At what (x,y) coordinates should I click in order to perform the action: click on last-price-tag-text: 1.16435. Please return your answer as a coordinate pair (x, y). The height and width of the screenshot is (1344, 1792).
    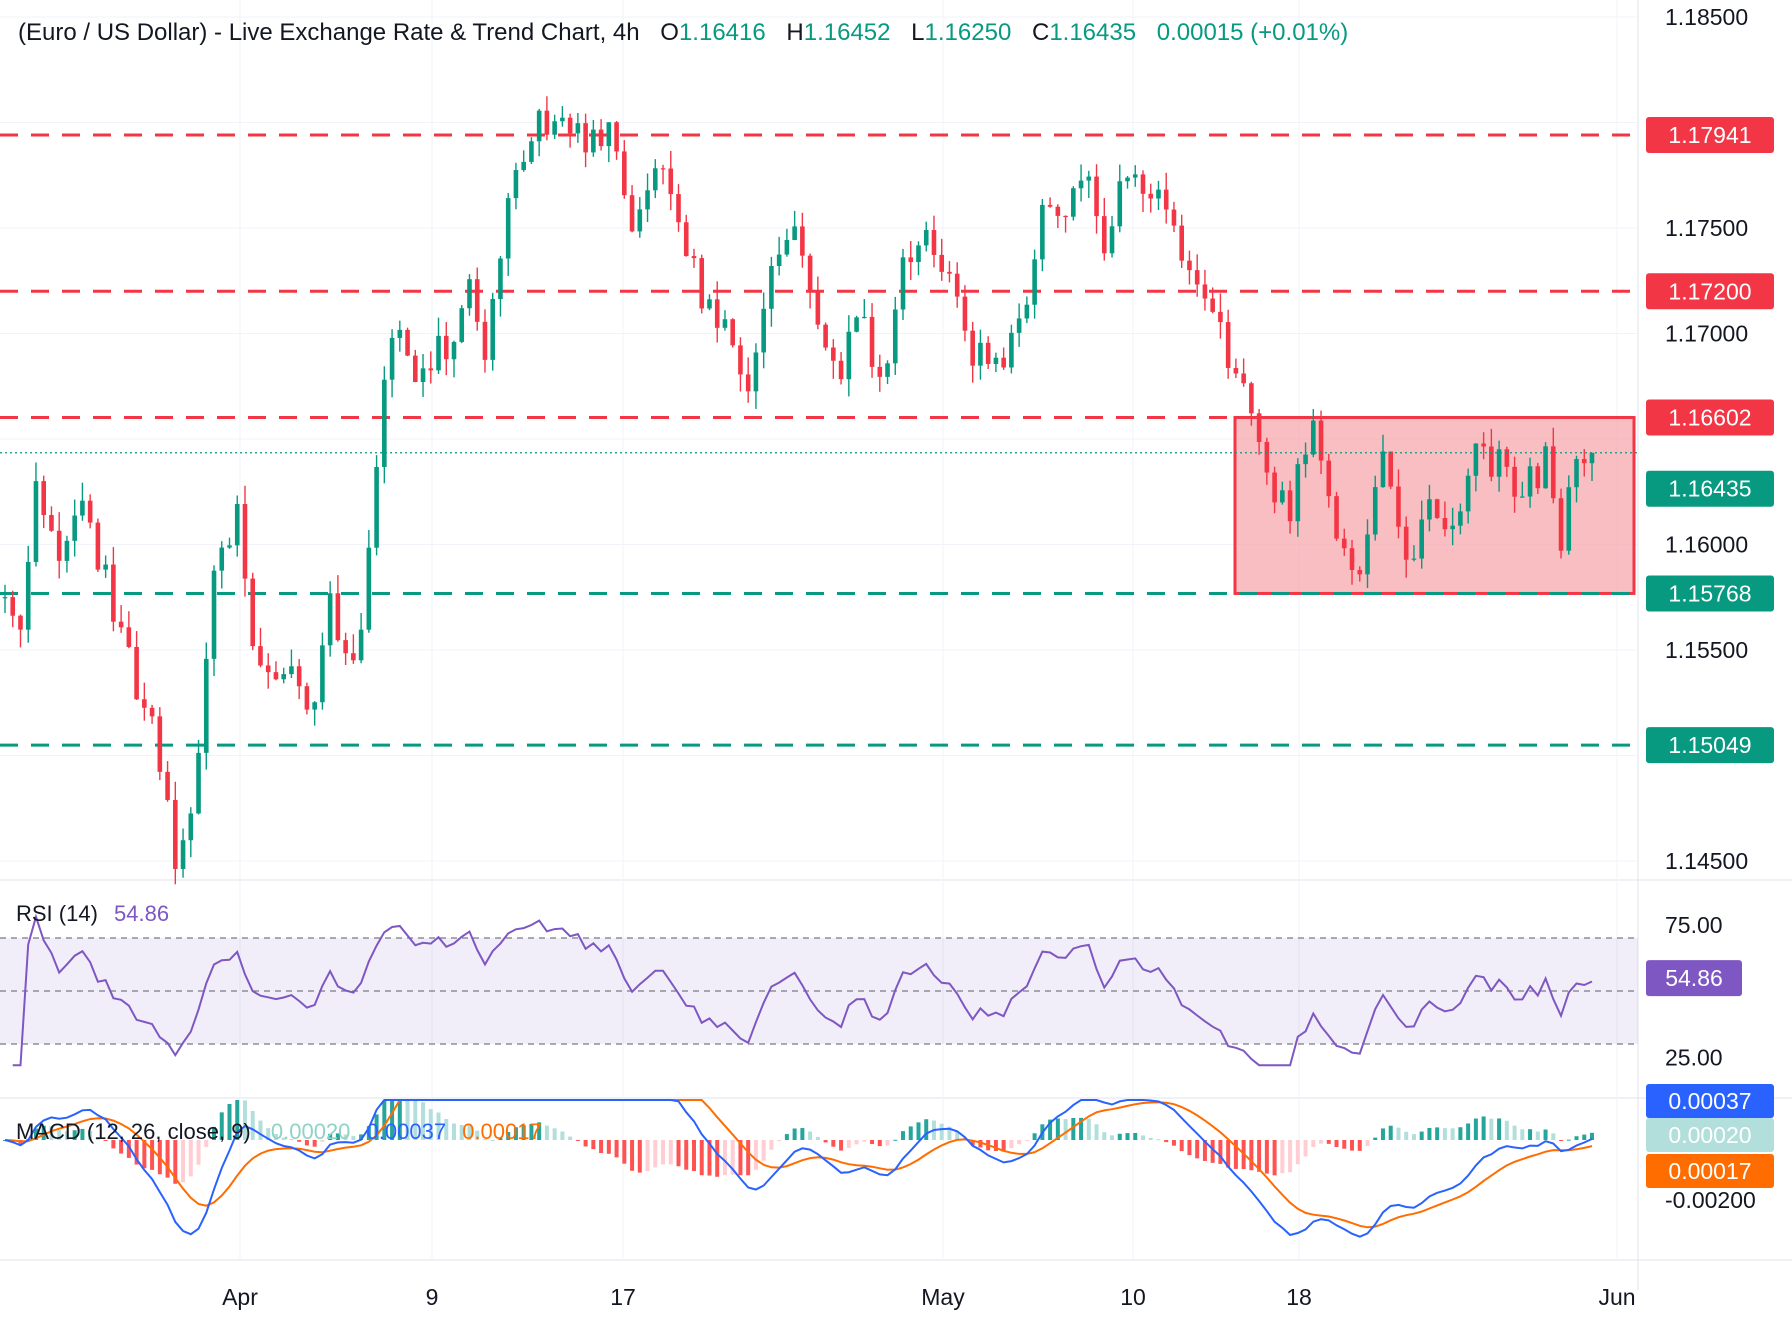
    Looking at the image, I should click on (1709, 489).